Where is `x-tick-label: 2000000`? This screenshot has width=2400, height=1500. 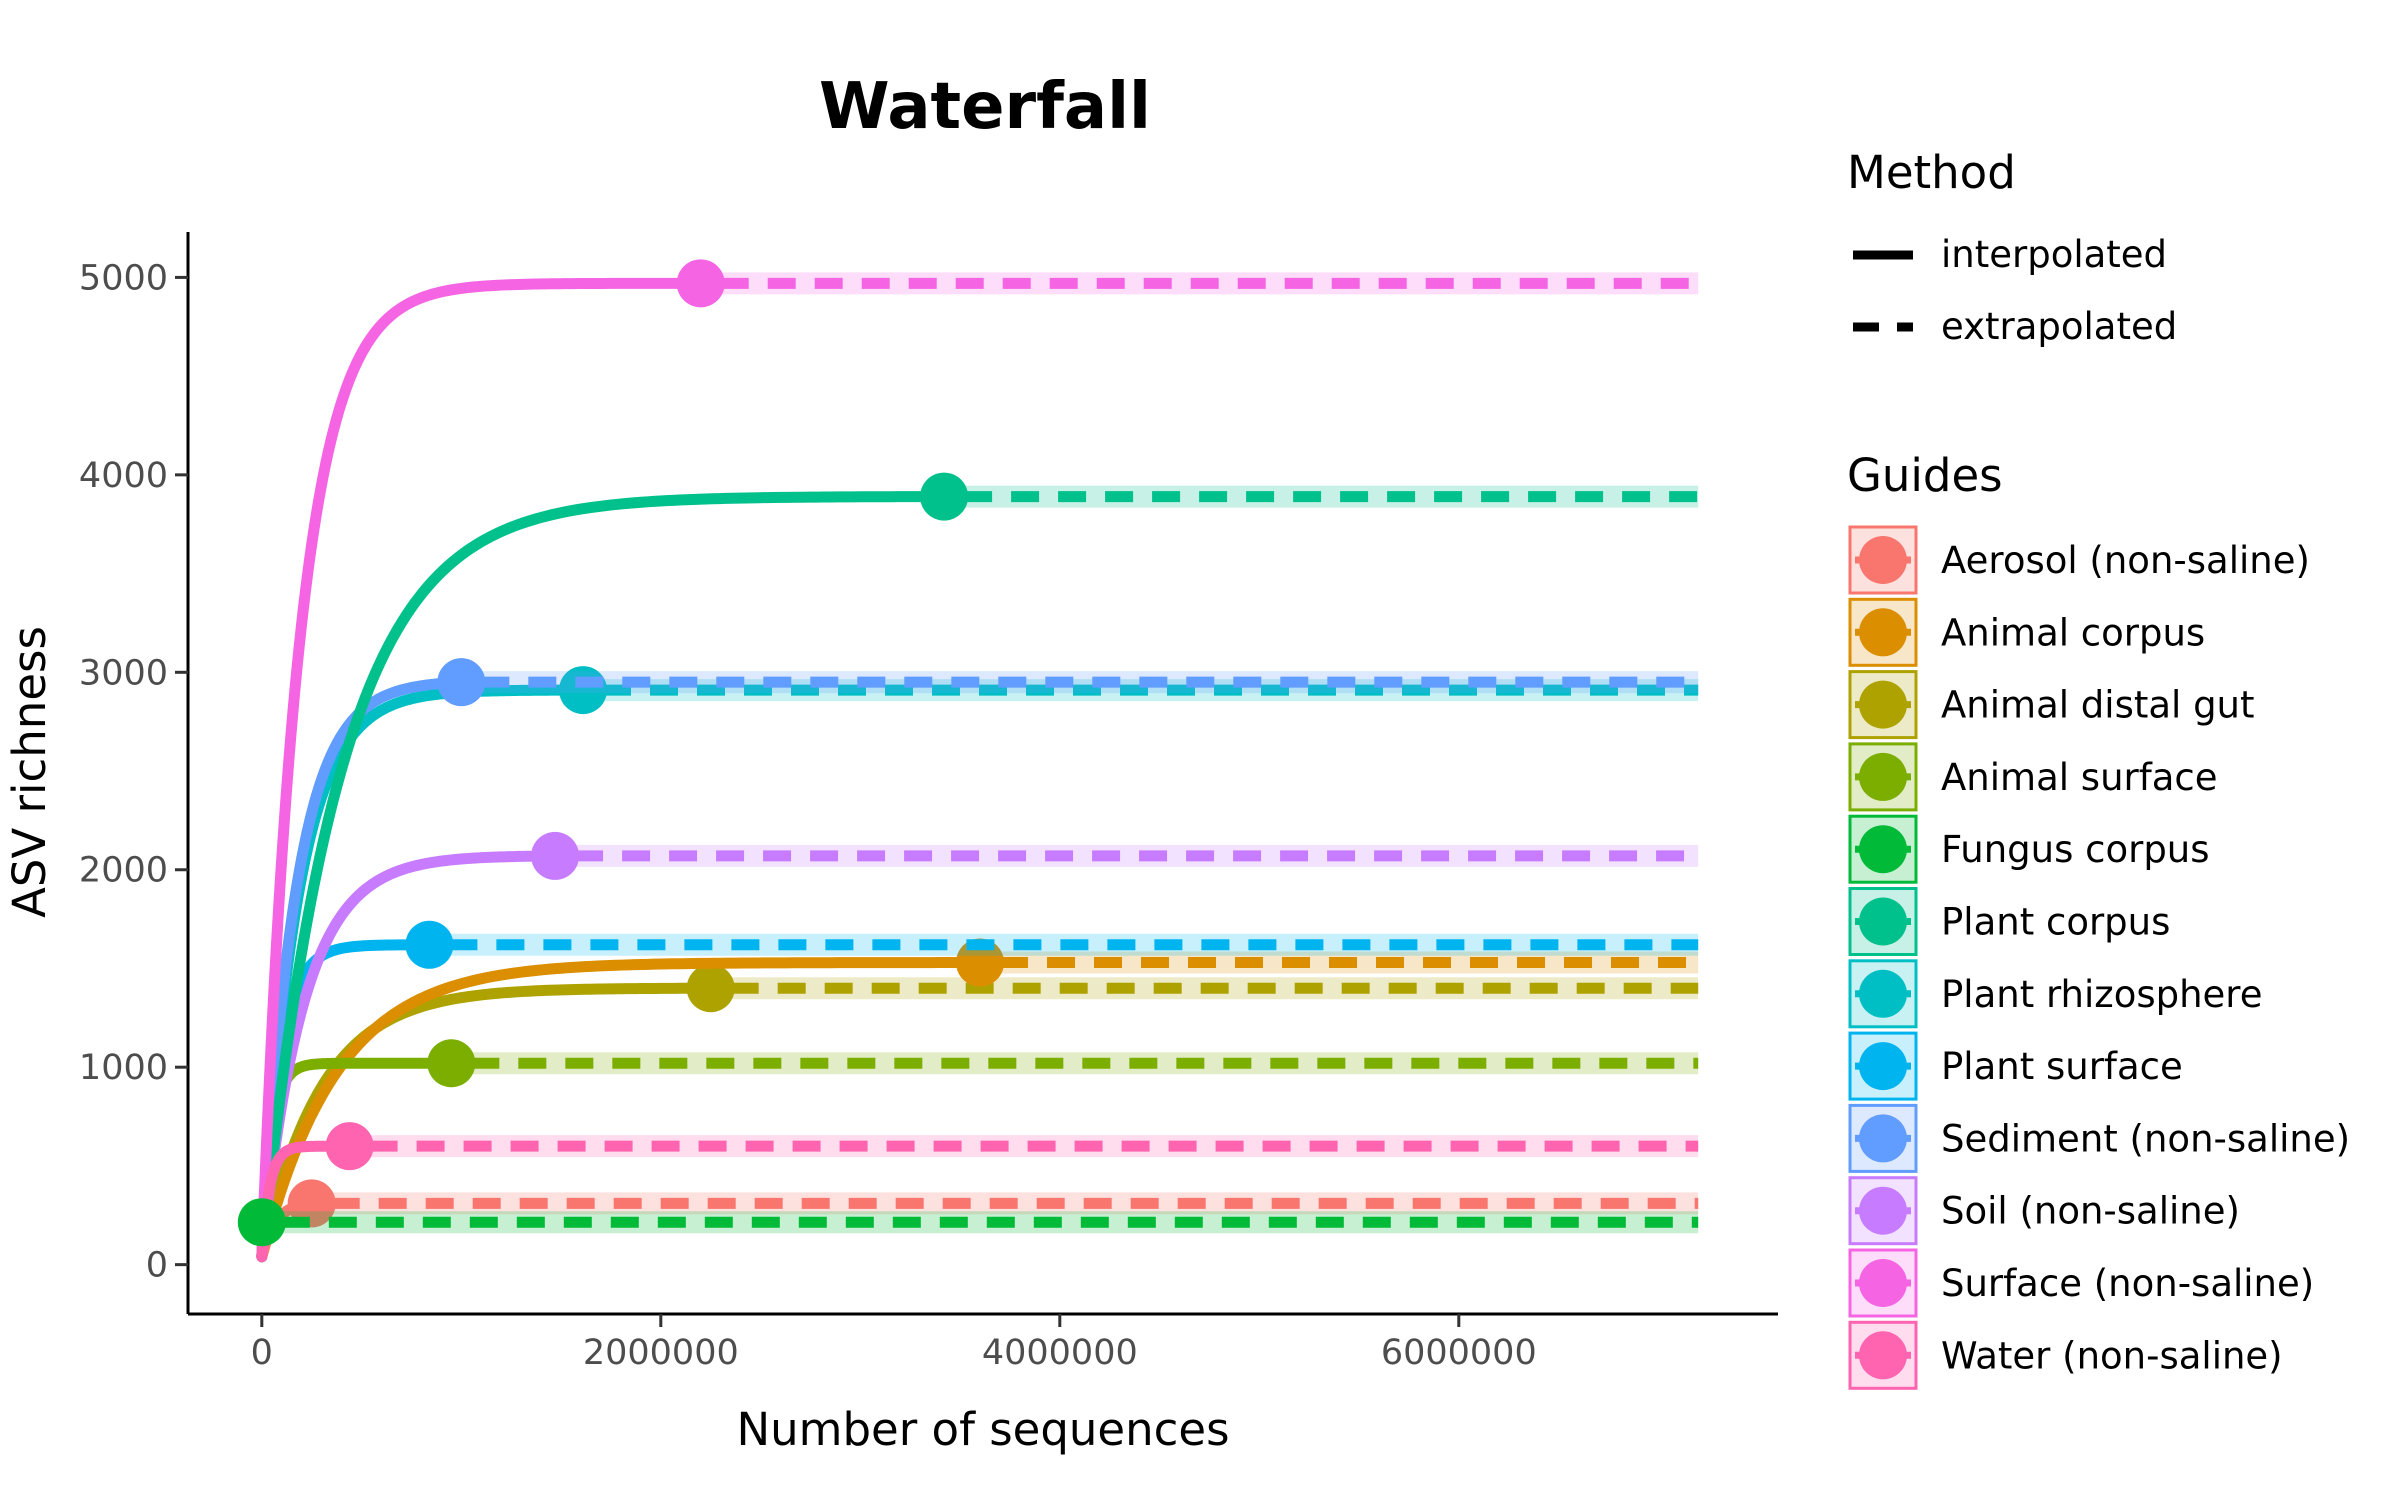 x-tick-label: 2000000 is located at coordinates (661, 1353).